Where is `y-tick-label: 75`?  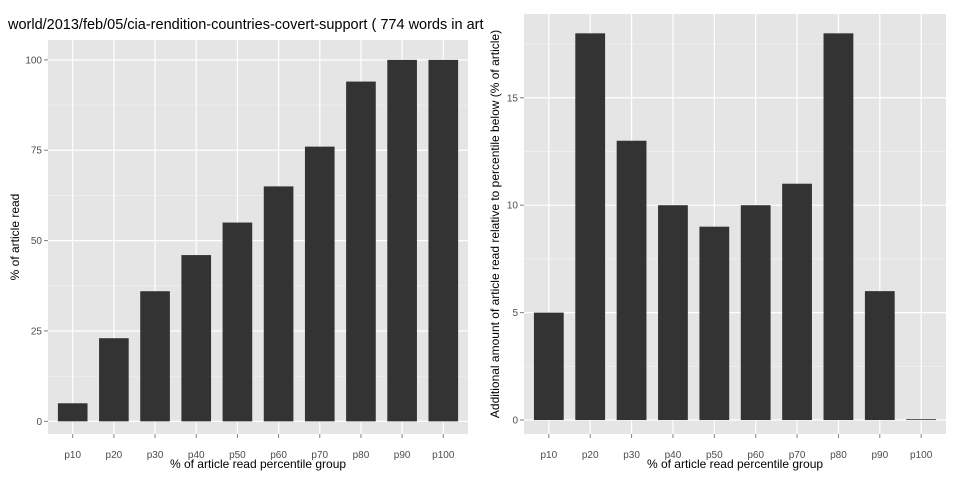 y-tick-label: 75 is located at coordinates (37, 151).